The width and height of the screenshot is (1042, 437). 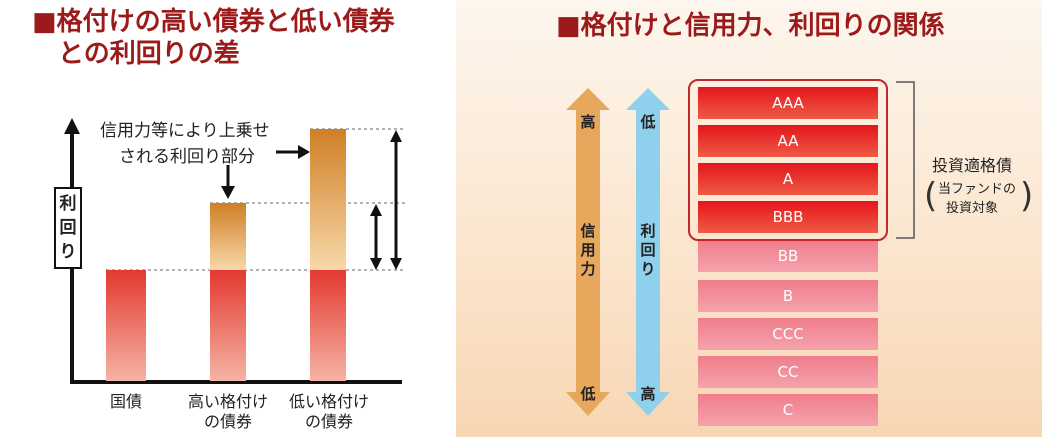 What do you see at coordinates (588, 394) in the screenshot?
I see `credit-bottom-label: 低` at bounding box center [588, 394].